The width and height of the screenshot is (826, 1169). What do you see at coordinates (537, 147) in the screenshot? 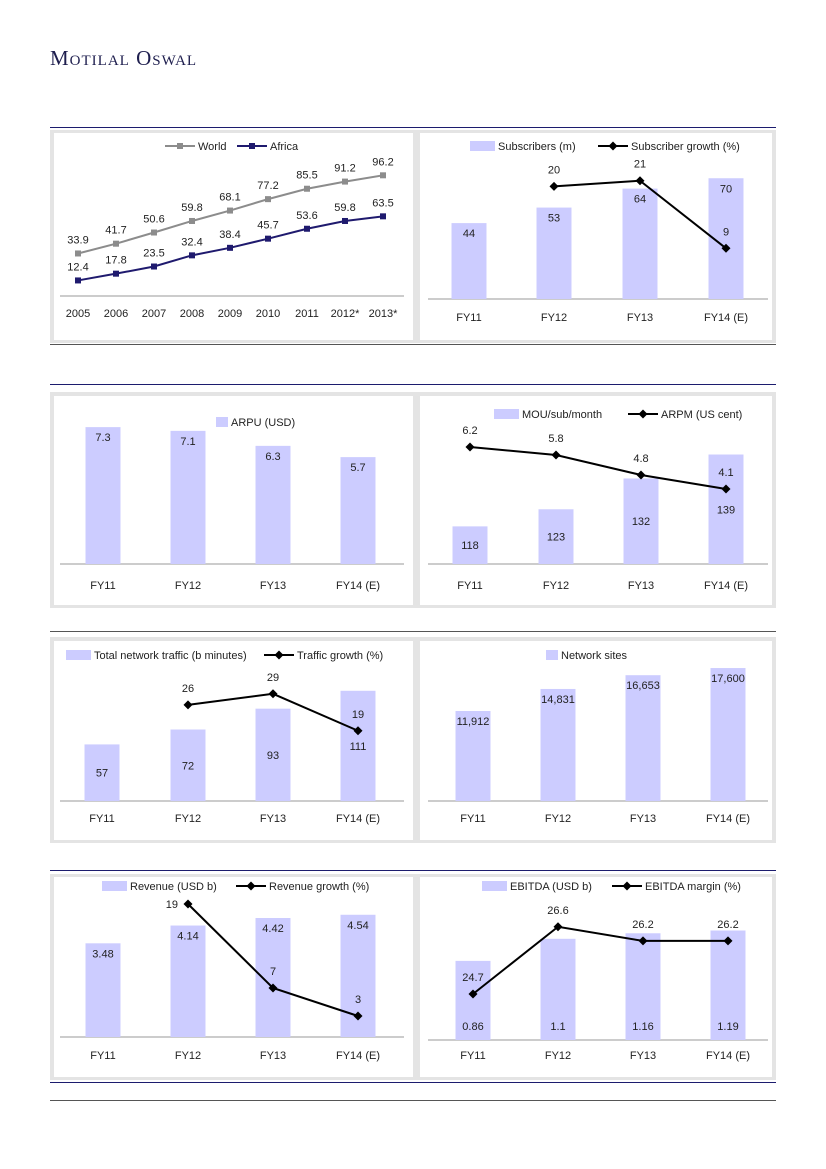
I see `legend-label: Subscribers (m)` at bounding box center [537, 147].